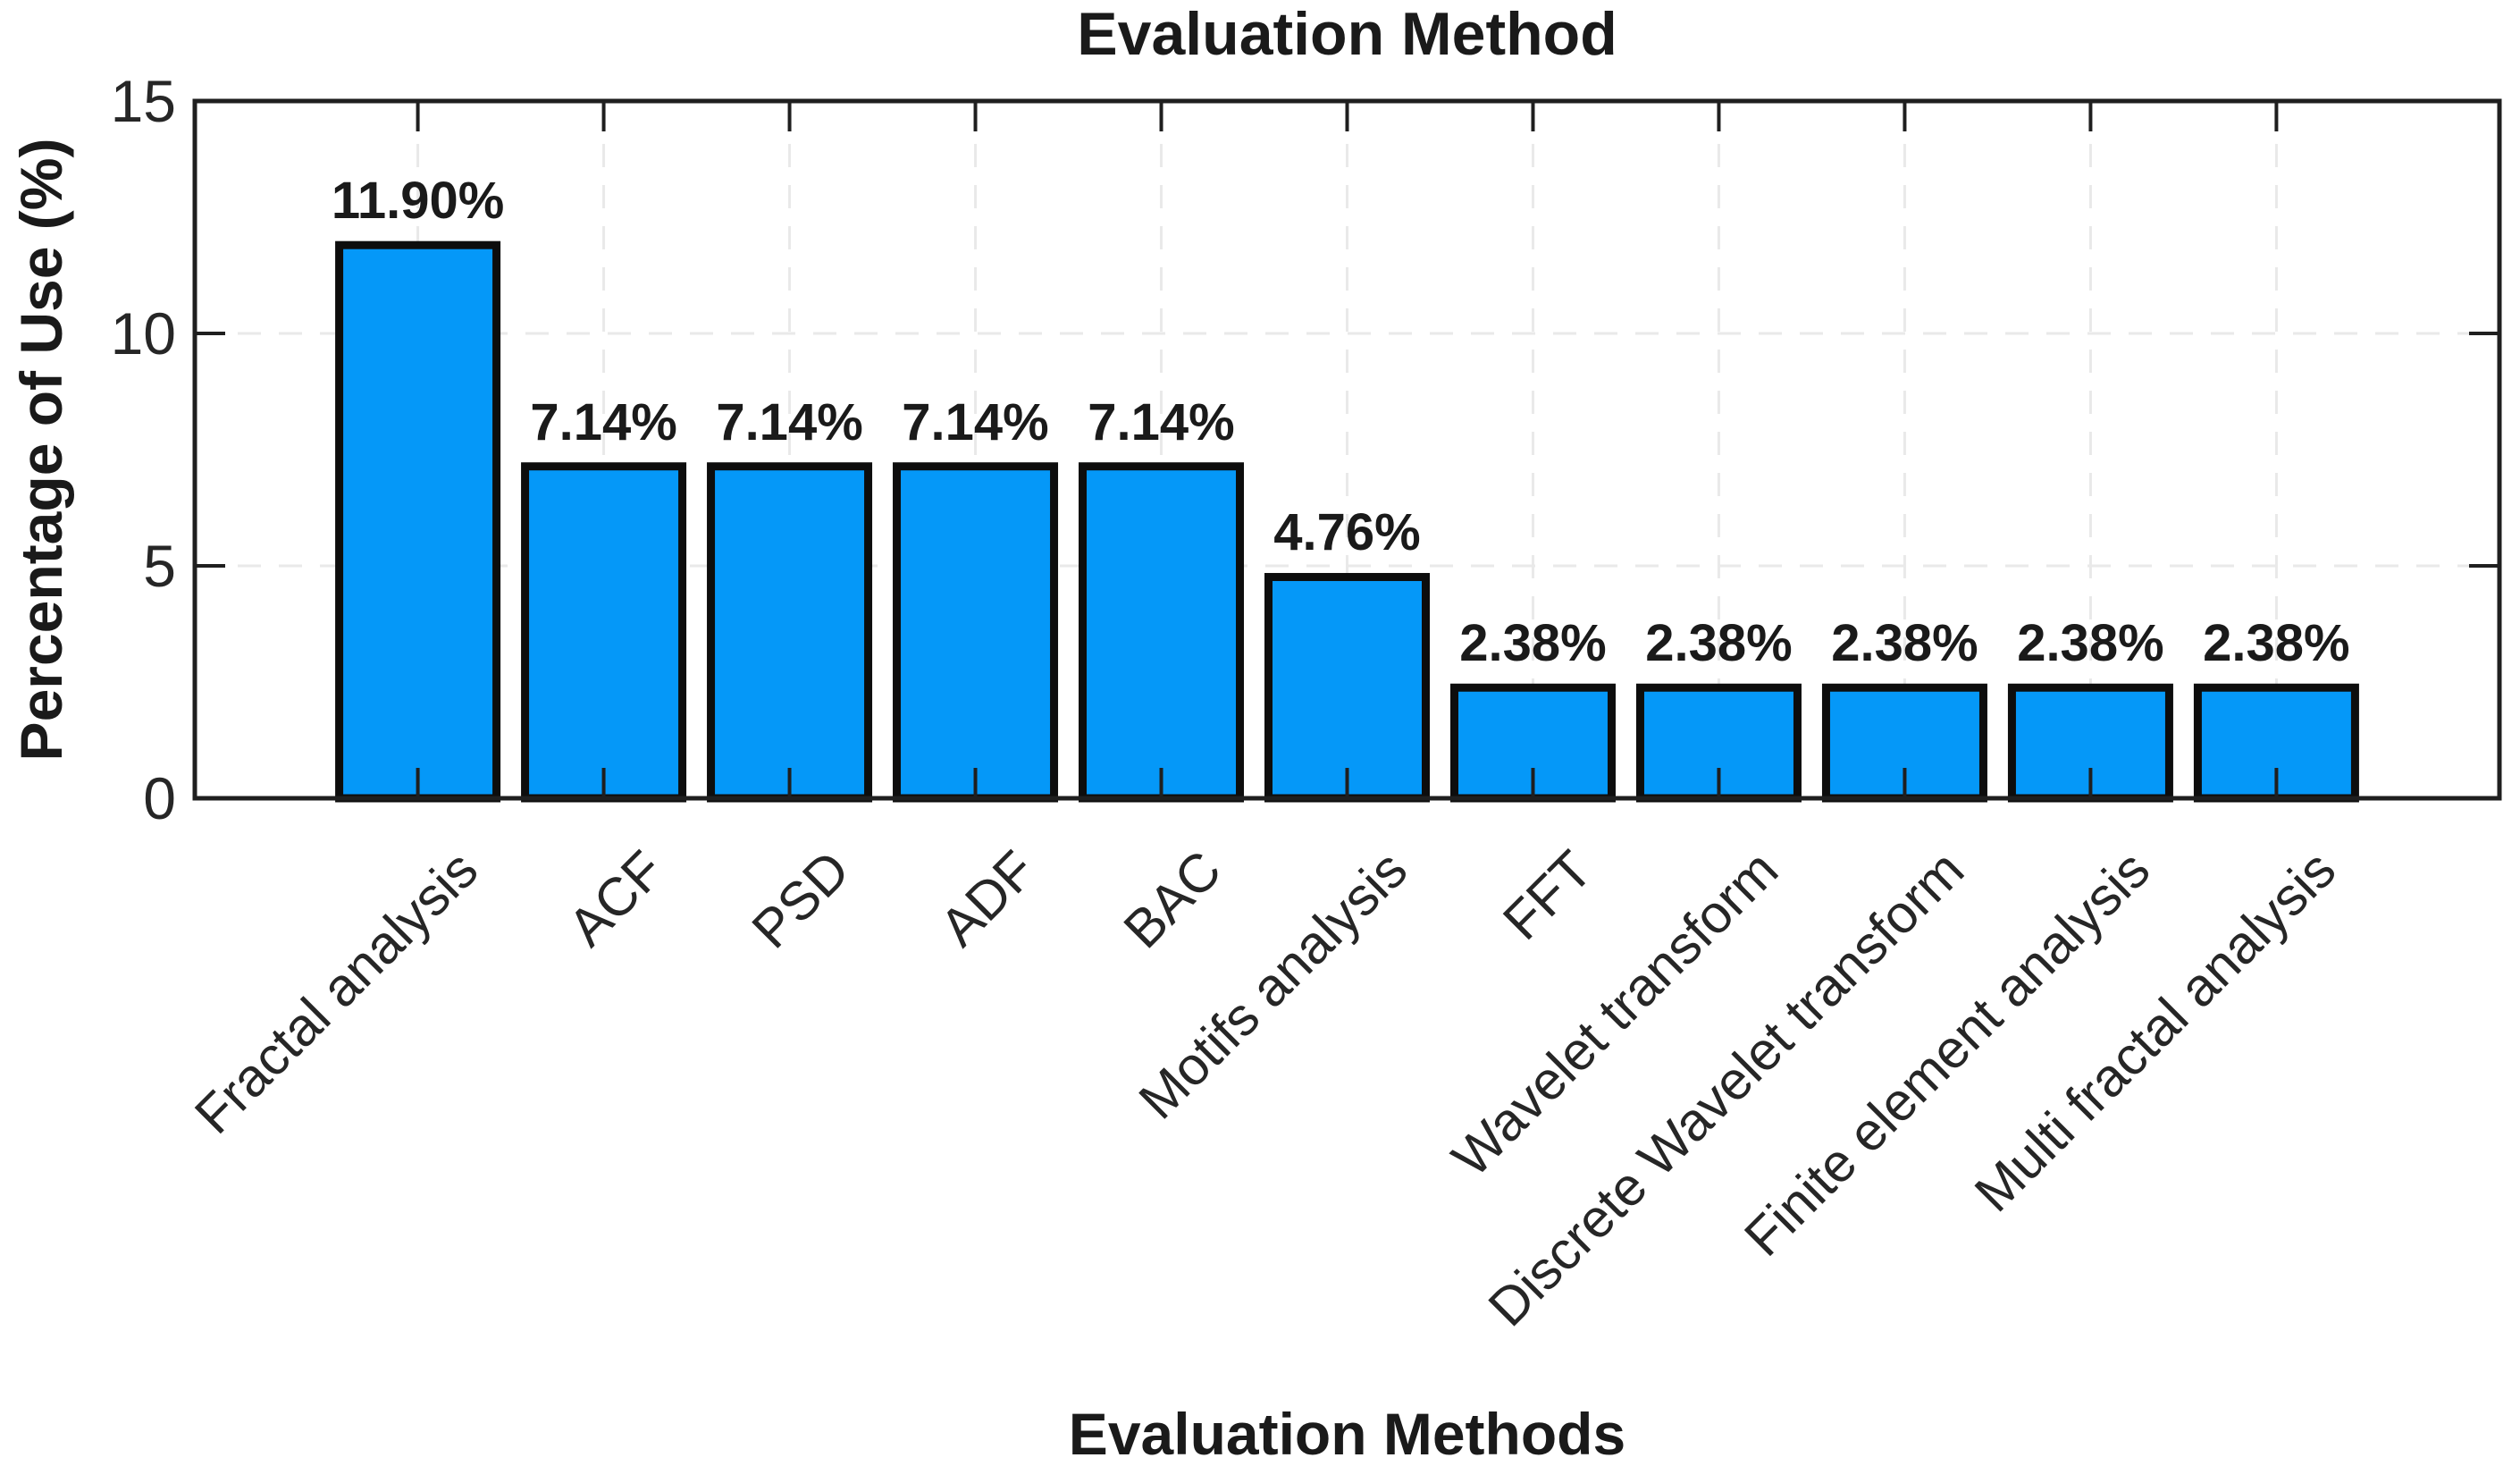  What do you see at coordinates (1347, 34) in the screenshot?
I see `chart-title: Evaluation Method` at bounding box center [1347, 34].